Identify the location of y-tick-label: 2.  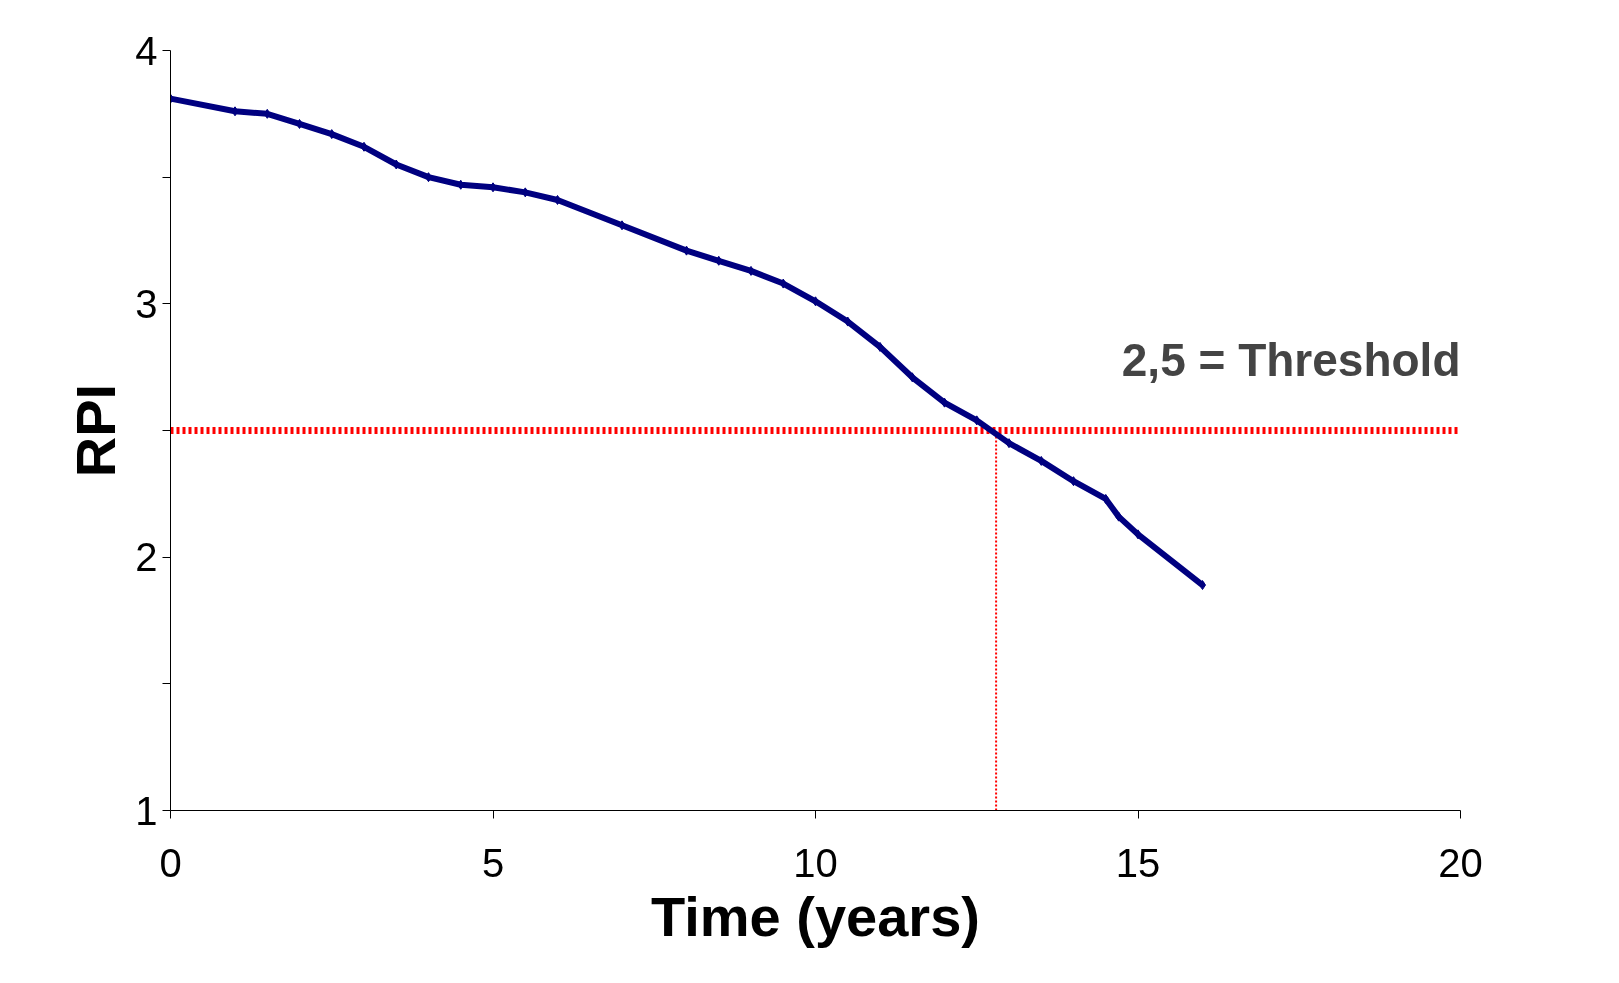
(146, 557).